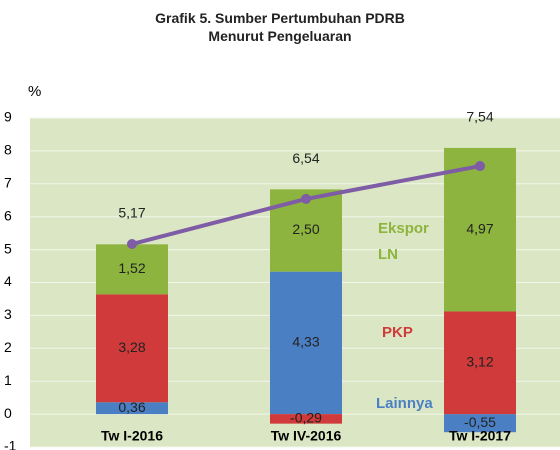 Image resolution: width=560 pixels, height=450 pixels. I want to click on total-label: 7,54, so click(479, 117).